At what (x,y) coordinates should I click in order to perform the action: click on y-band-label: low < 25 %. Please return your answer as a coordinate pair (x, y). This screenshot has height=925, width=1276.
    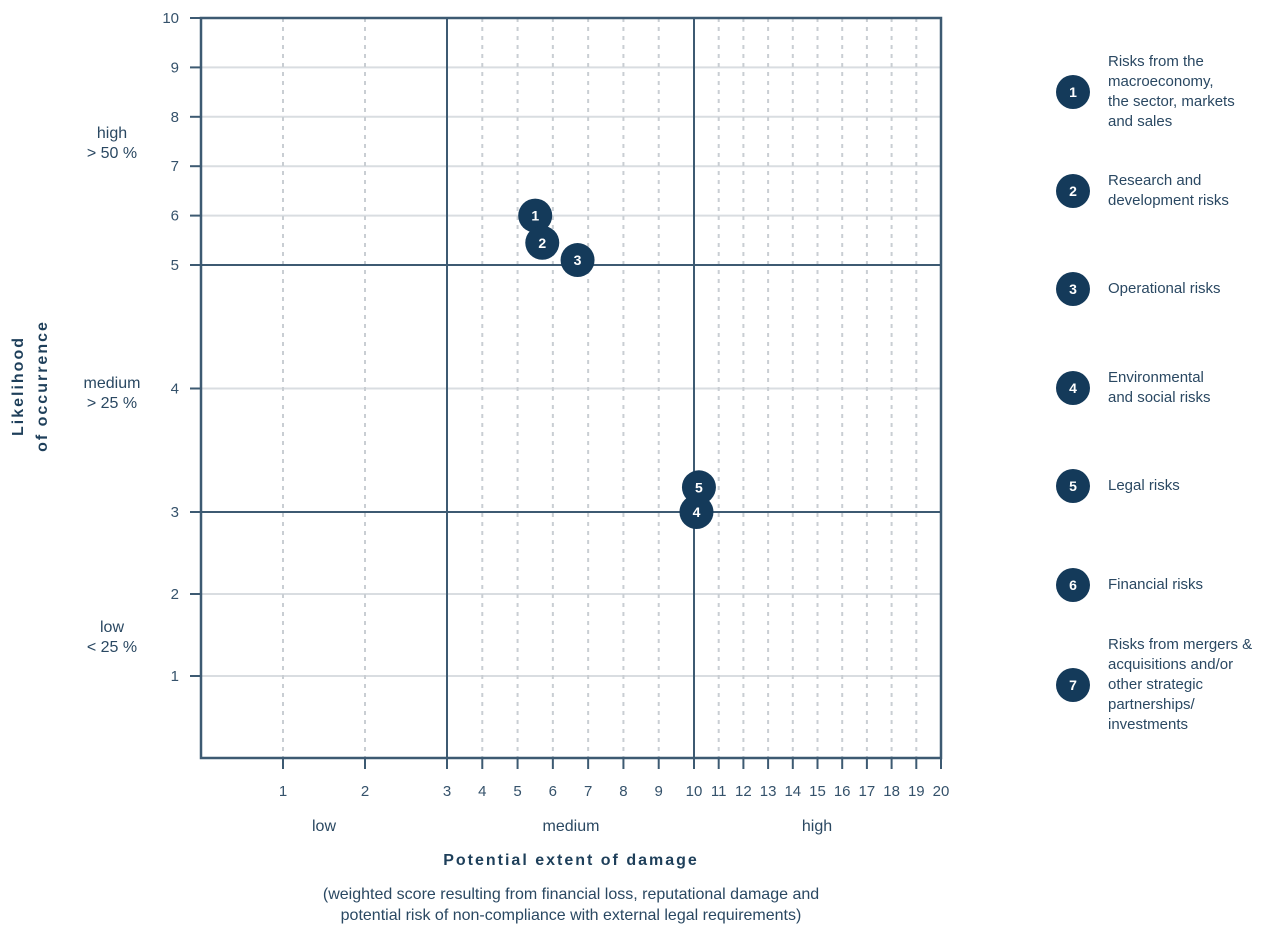
    Looking at the image, I should click on (112, 637).